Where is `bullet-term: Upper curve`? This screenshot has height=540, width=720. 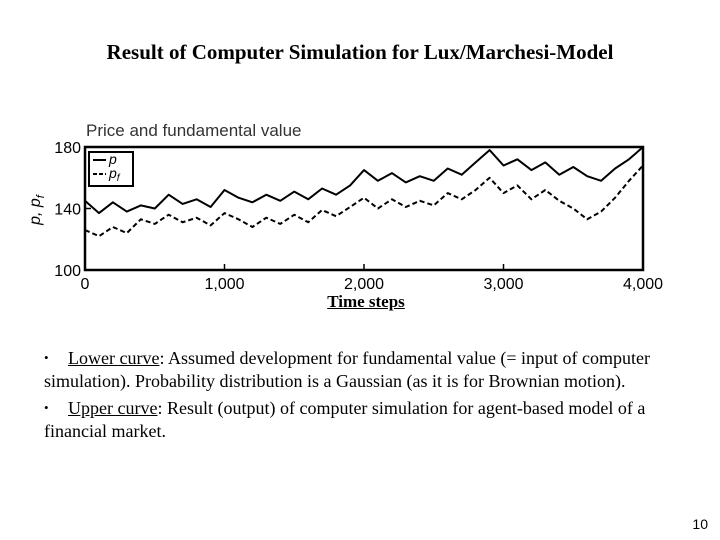 bullet-term: Upper curve is located at coordinates (113, 408).